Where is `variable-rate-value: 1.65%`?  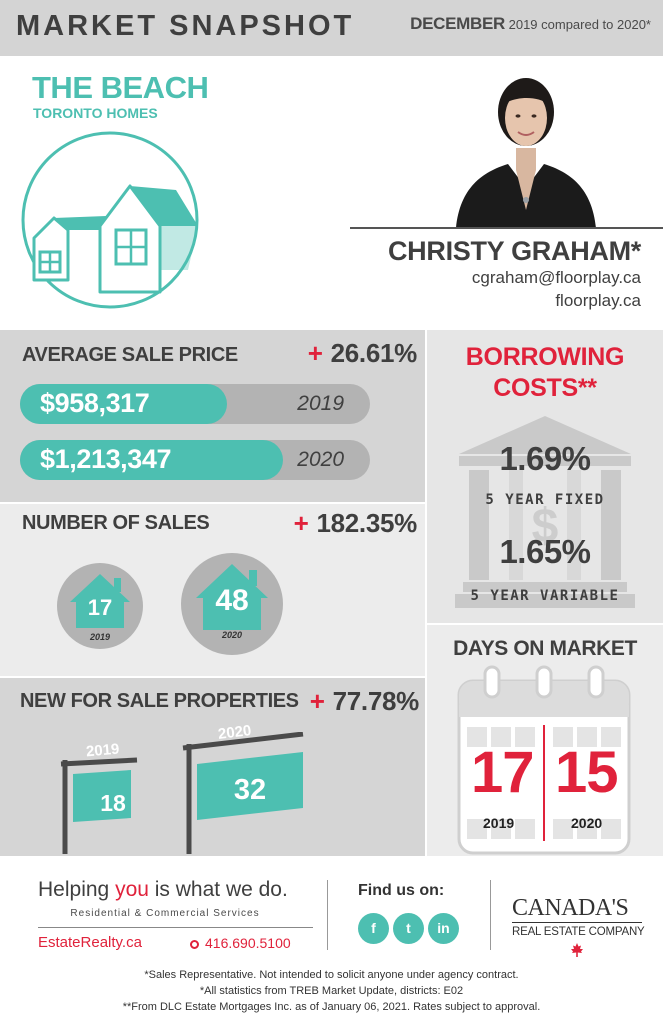
variable-rate-value: 1.65% is located at coordinates (545, 551).